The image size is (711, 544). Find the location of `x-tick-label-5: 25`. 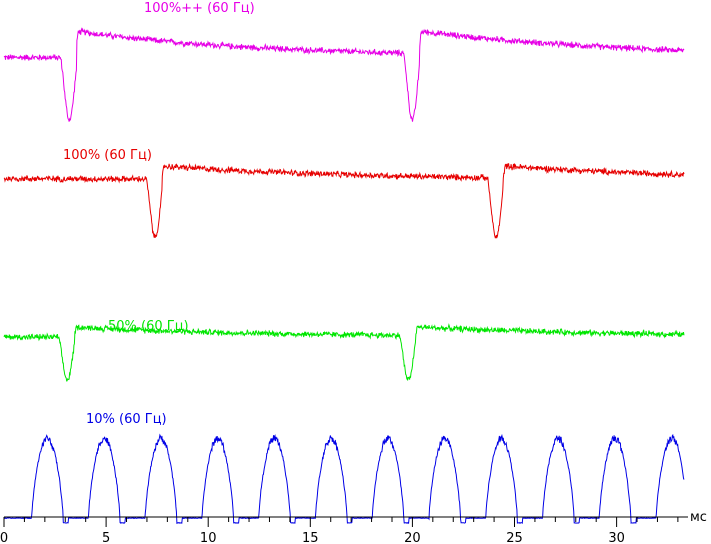

x-tick-label-5: 25 is located at coordinates (514, 537).